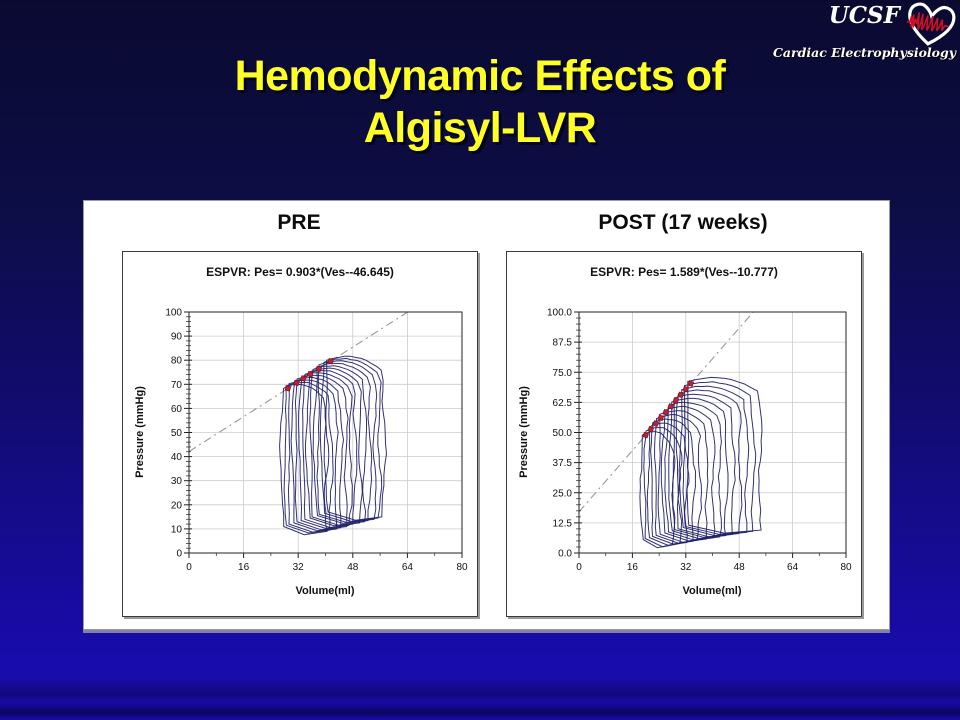  I want to click on svg-text: 25.0, so click(563, 493).